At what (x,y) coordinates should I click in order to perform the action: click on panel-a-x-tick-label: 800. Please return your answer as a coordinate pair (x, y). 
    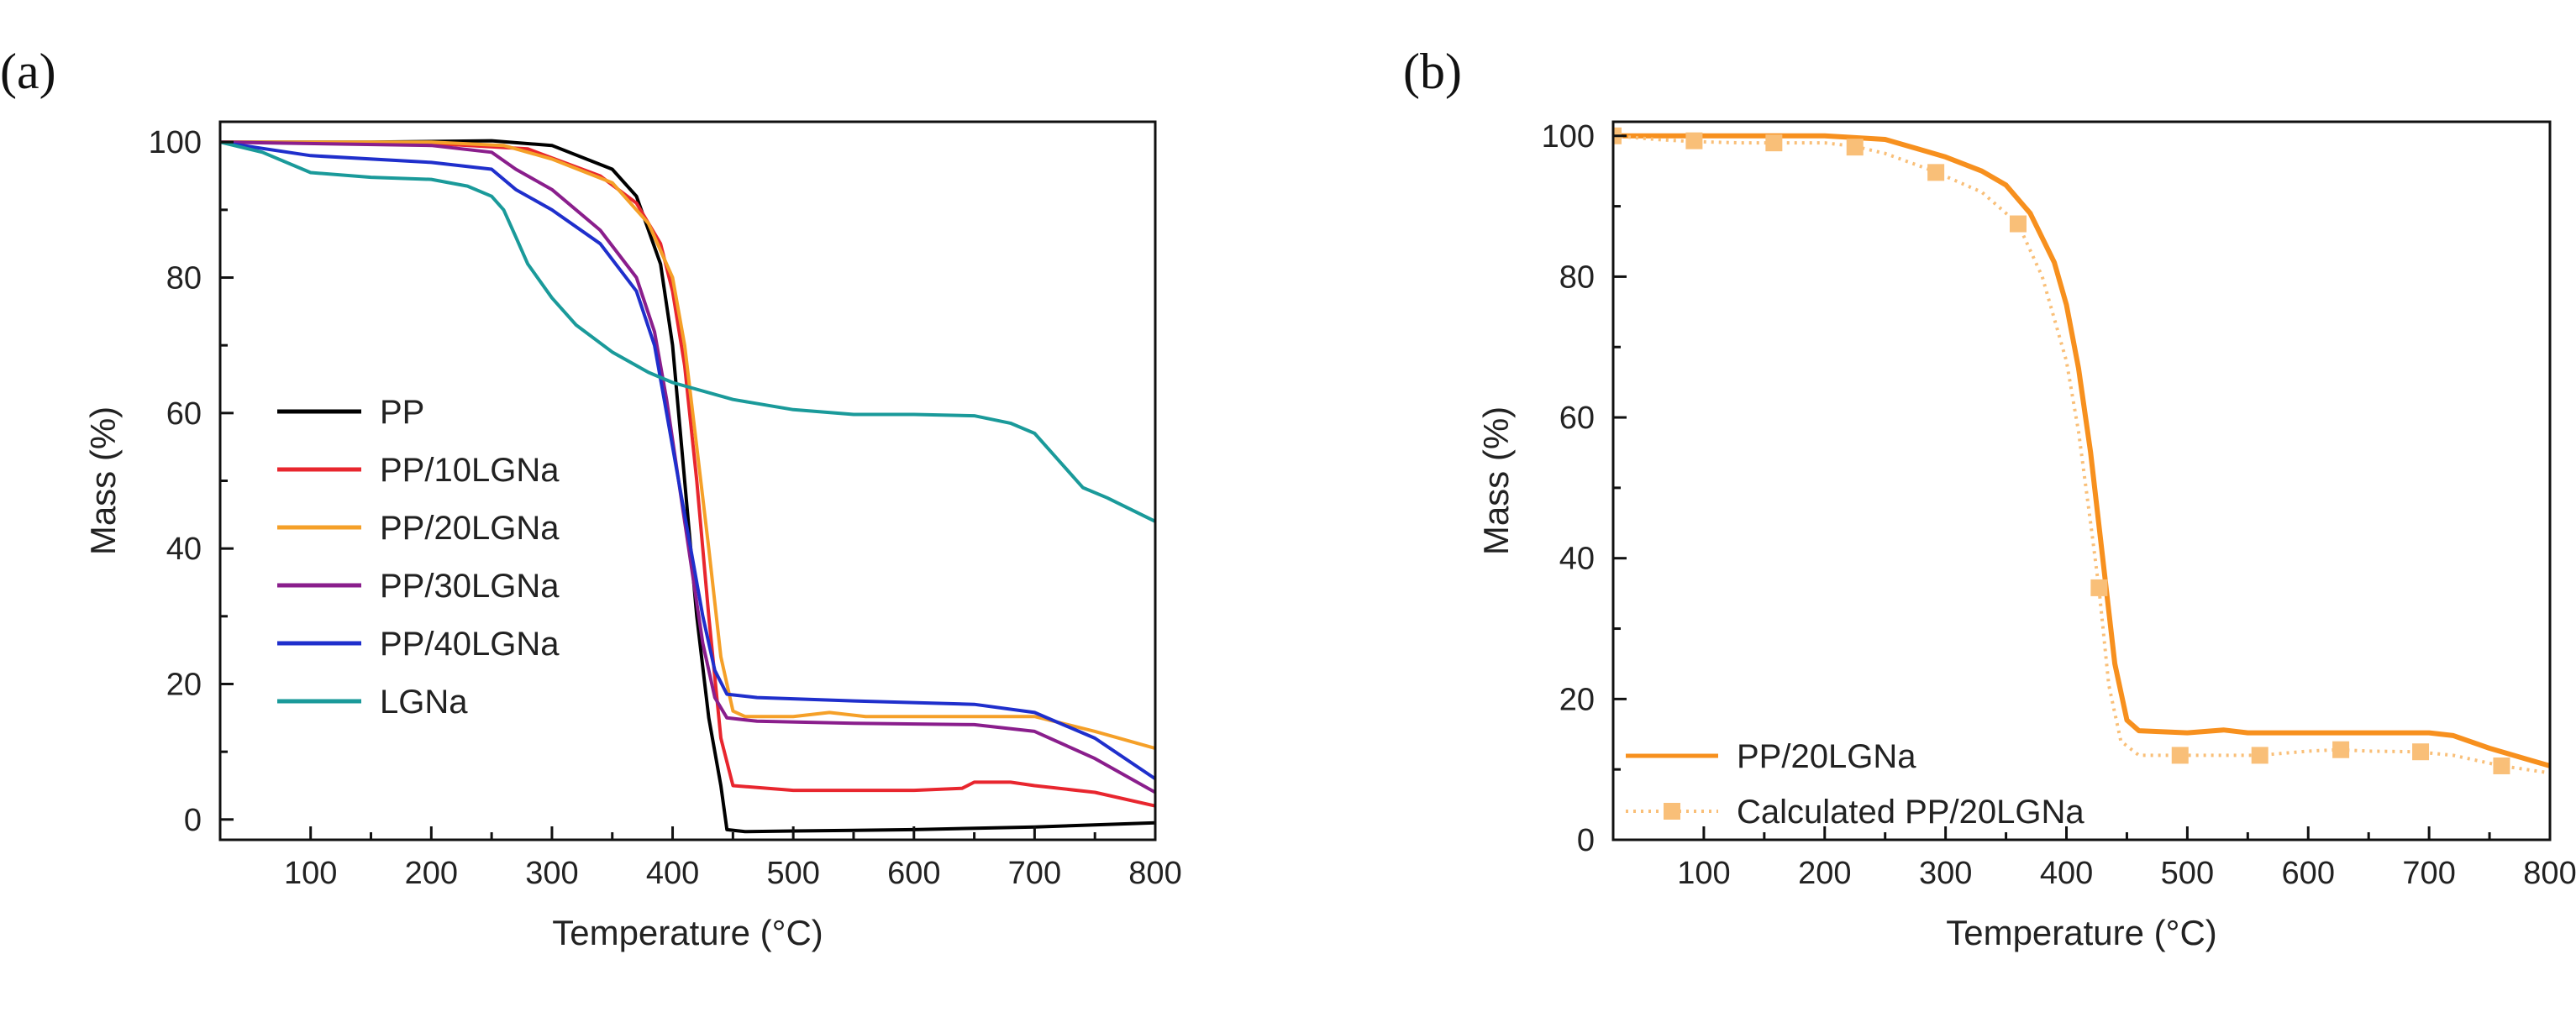
    Looking at the image, I should click on (1154, 873).